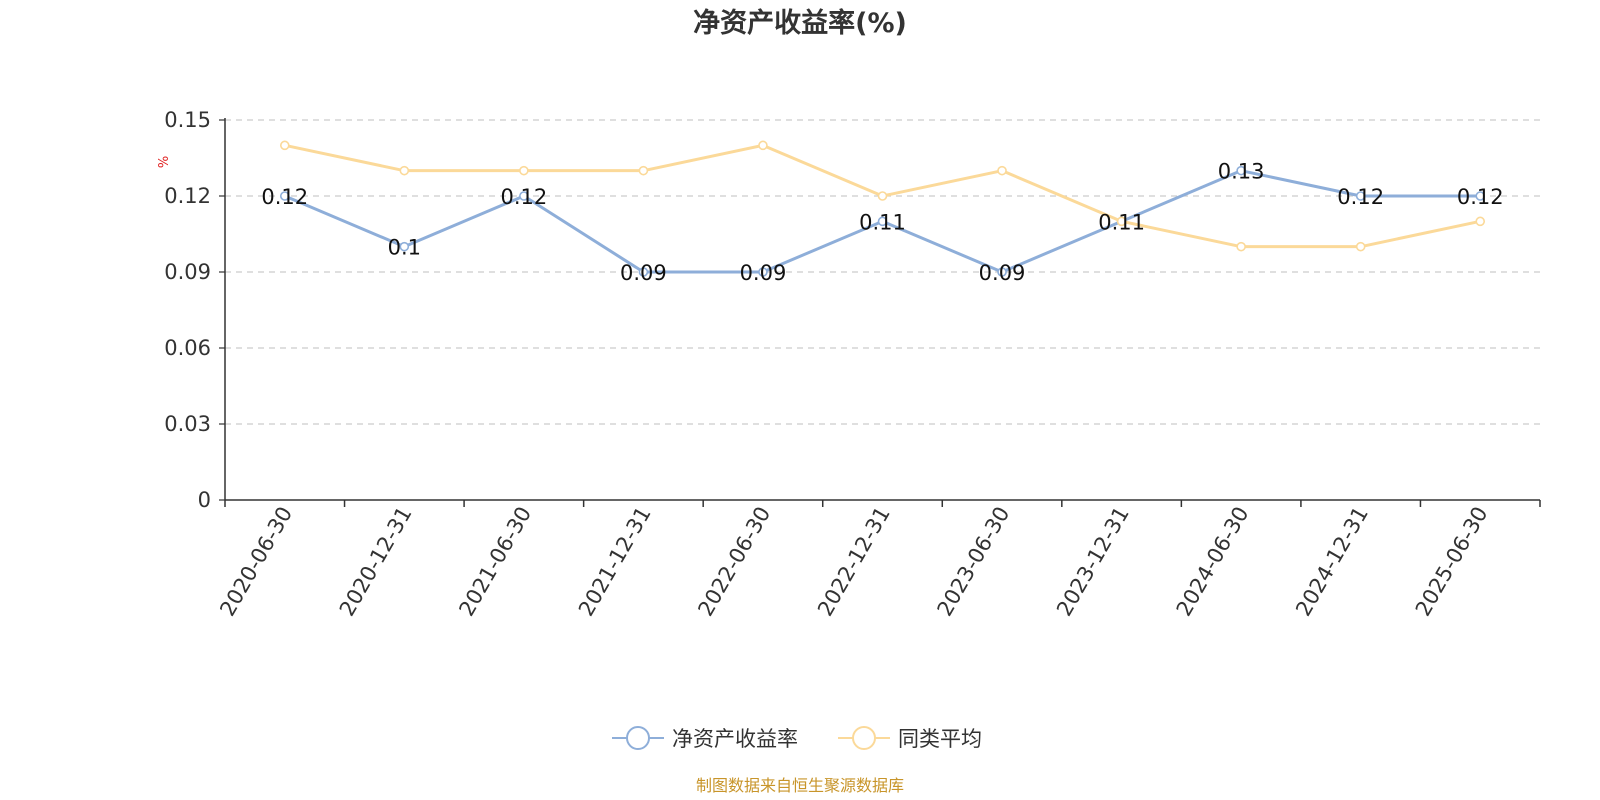 Image resolution: width=1600 pixels, height=800 pixels. Describe the element at coordinates (800, 785) in the screenshot. I see `source-note: 制图数据来自恒生聚源数据库` at that location.